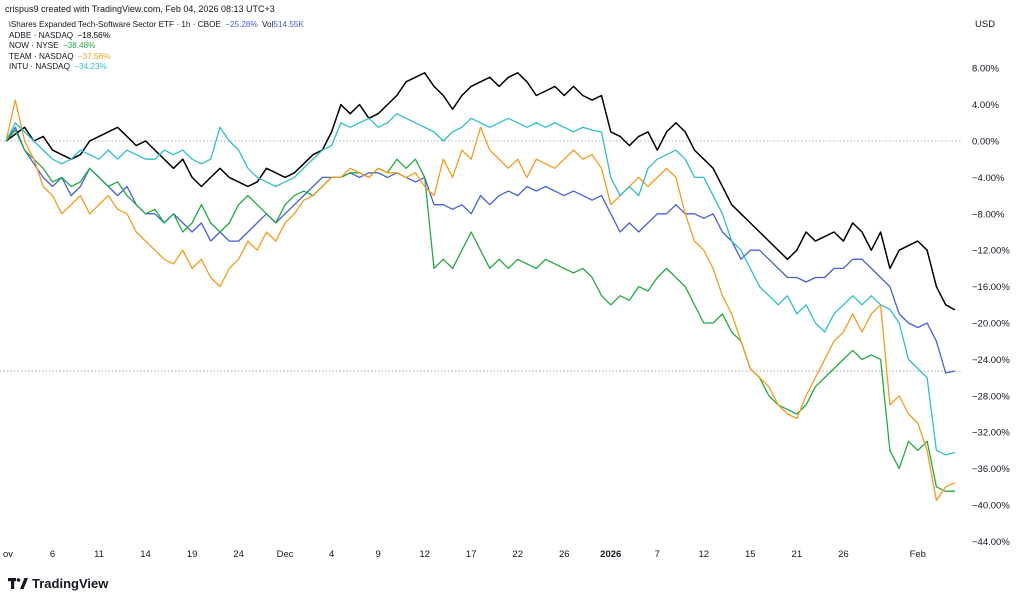 The height and width of the screenshot is (601, 1024). What do you see at coordinates (991, 469) in the screenshot?
I see `y-tick-label: −36.00%` at bounding box center [991, 469].